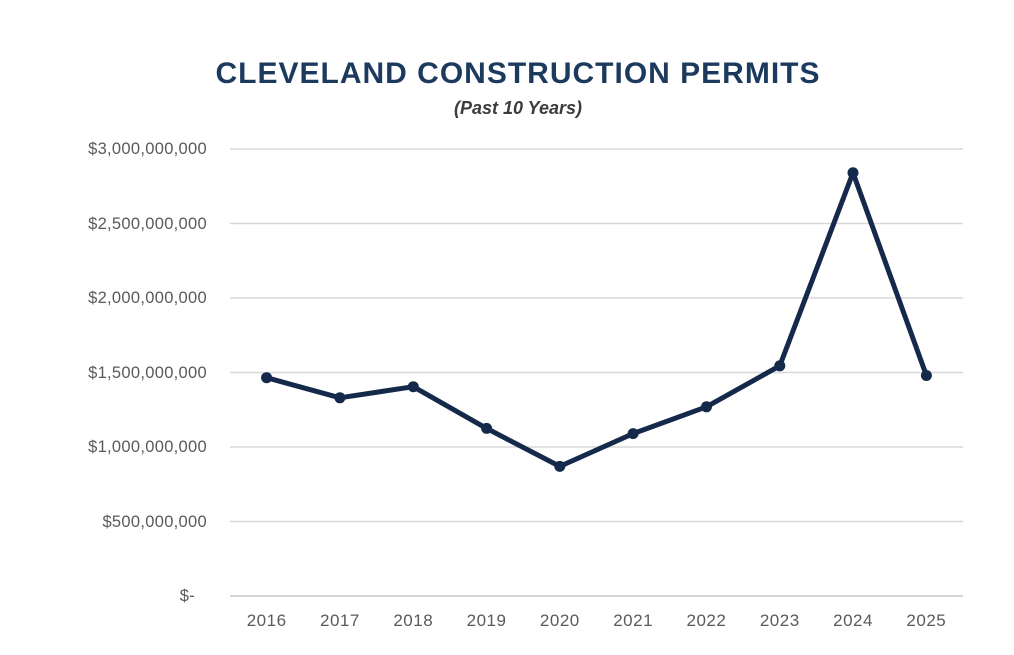 This screenshot has height=655, width=1014. I want to click on x-tick-label: 2017, so click(340, 620).